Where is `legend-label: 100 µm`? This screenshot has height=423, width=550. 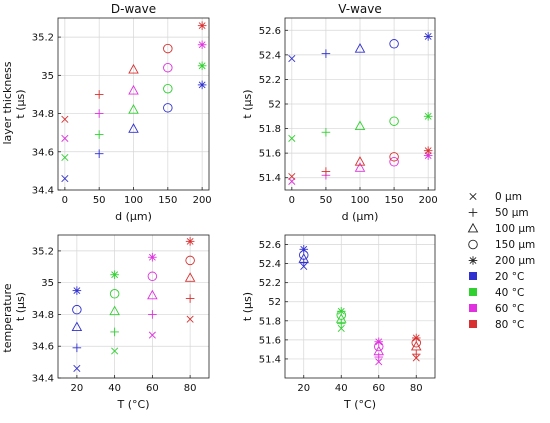 legend-label: 100 µm is located at coordinates (515, 229).